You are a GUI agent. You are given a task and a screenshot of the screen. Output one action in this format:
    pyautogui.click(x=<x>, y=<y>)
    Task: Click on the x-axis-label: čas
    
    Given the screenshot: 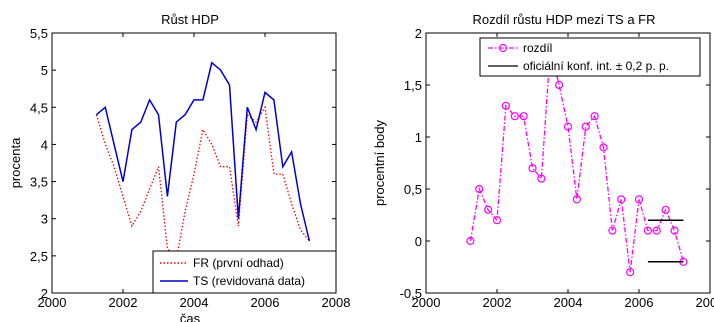 What is the action you would take?
    pyautogui.click(x=190, y=316)
    